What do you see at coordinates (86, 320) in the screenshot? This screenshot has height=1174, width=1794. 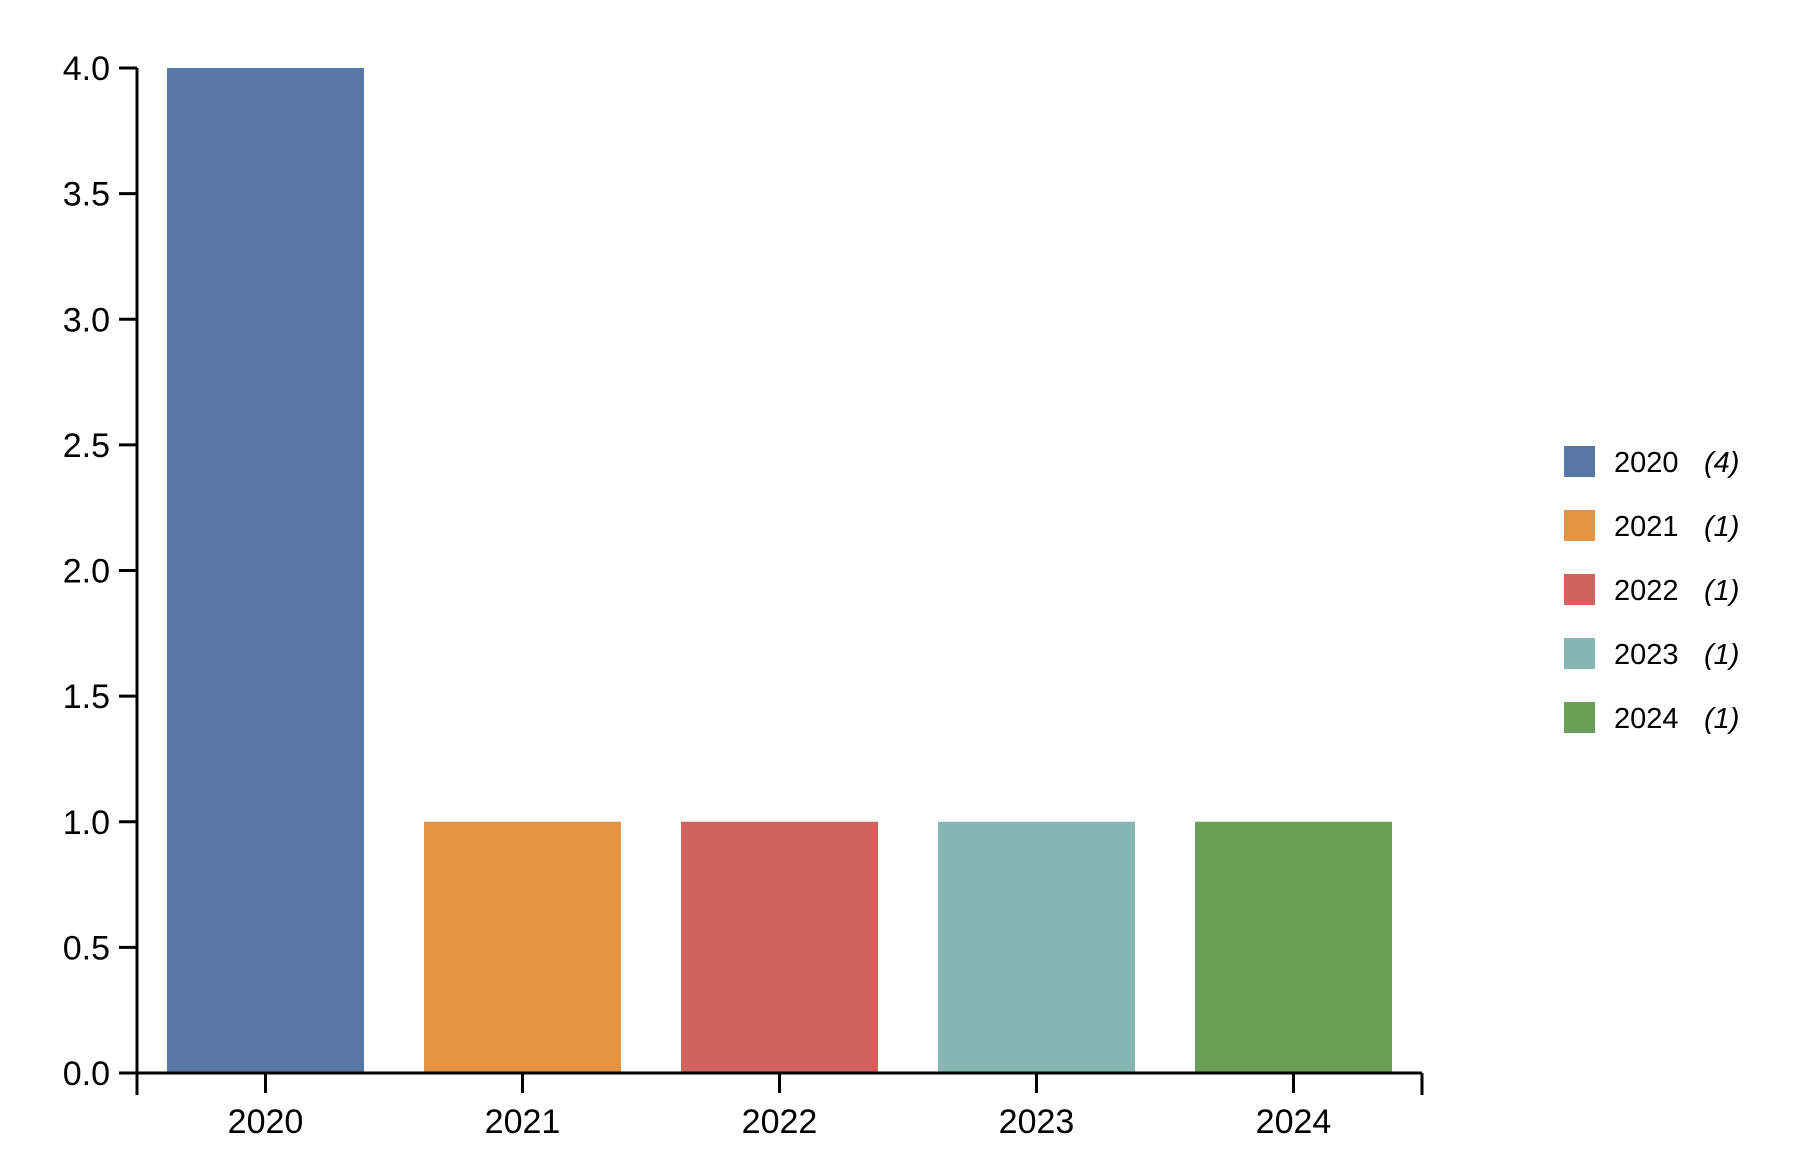 I see `y-tick-label: 3.0` at bounding box center [86, 320].